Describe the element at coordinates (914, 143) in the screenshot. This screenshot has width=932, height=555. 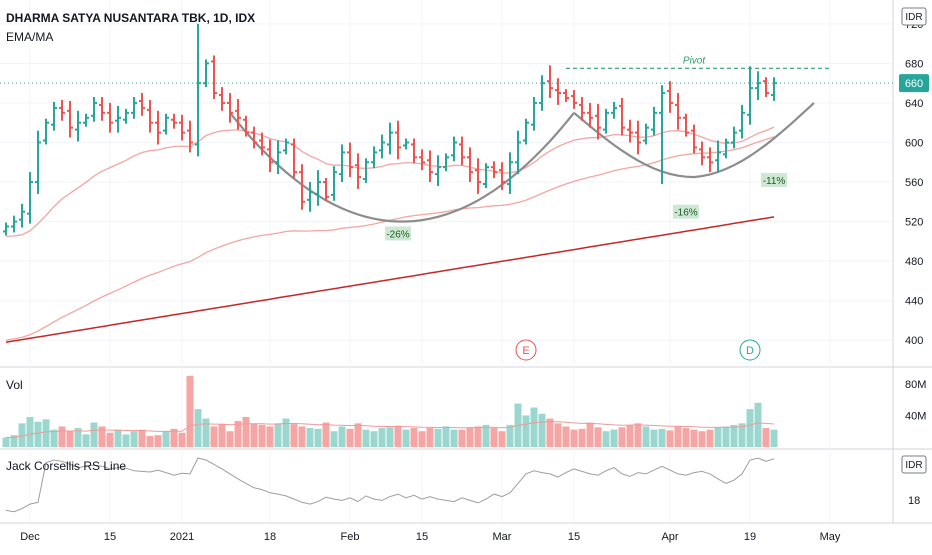
I see `price-tick-label: 600` at that location.